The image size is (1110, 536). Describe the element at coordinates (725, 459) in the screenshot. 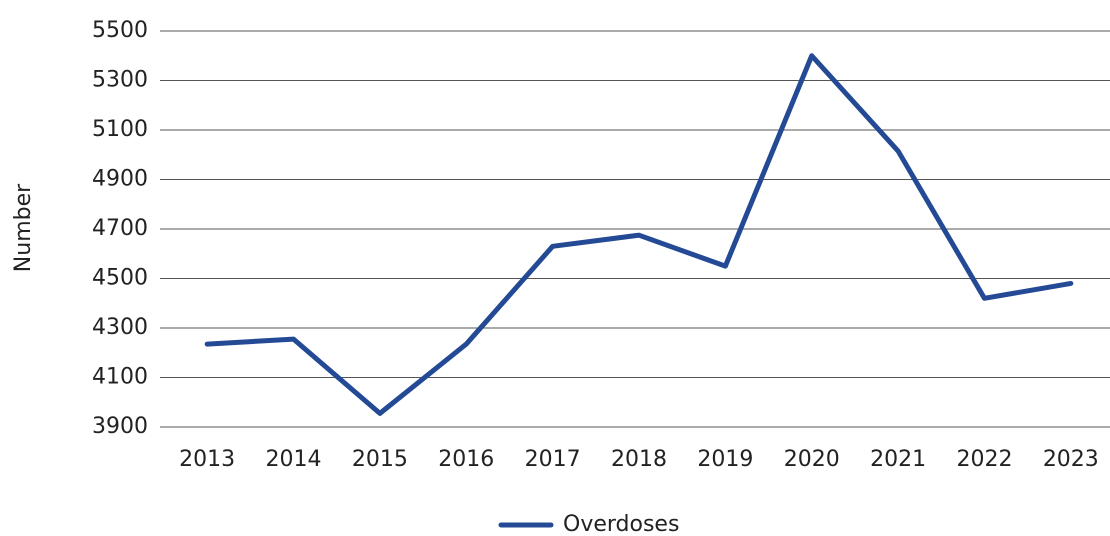

I see `x-tick-label: 2019` at that location.